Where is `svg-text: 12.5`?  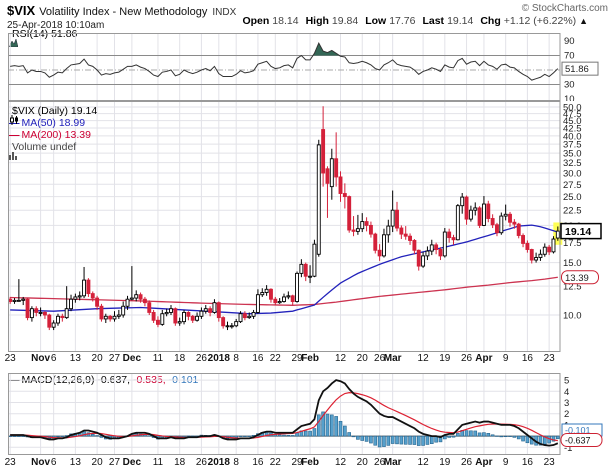 svg-text: 12.5 is located at coordinates (572, 287).